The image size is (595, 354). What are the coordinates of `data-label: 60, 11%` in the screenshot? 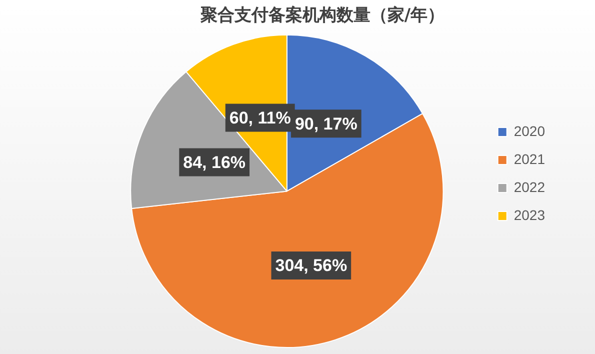 It's located at (260, 118).